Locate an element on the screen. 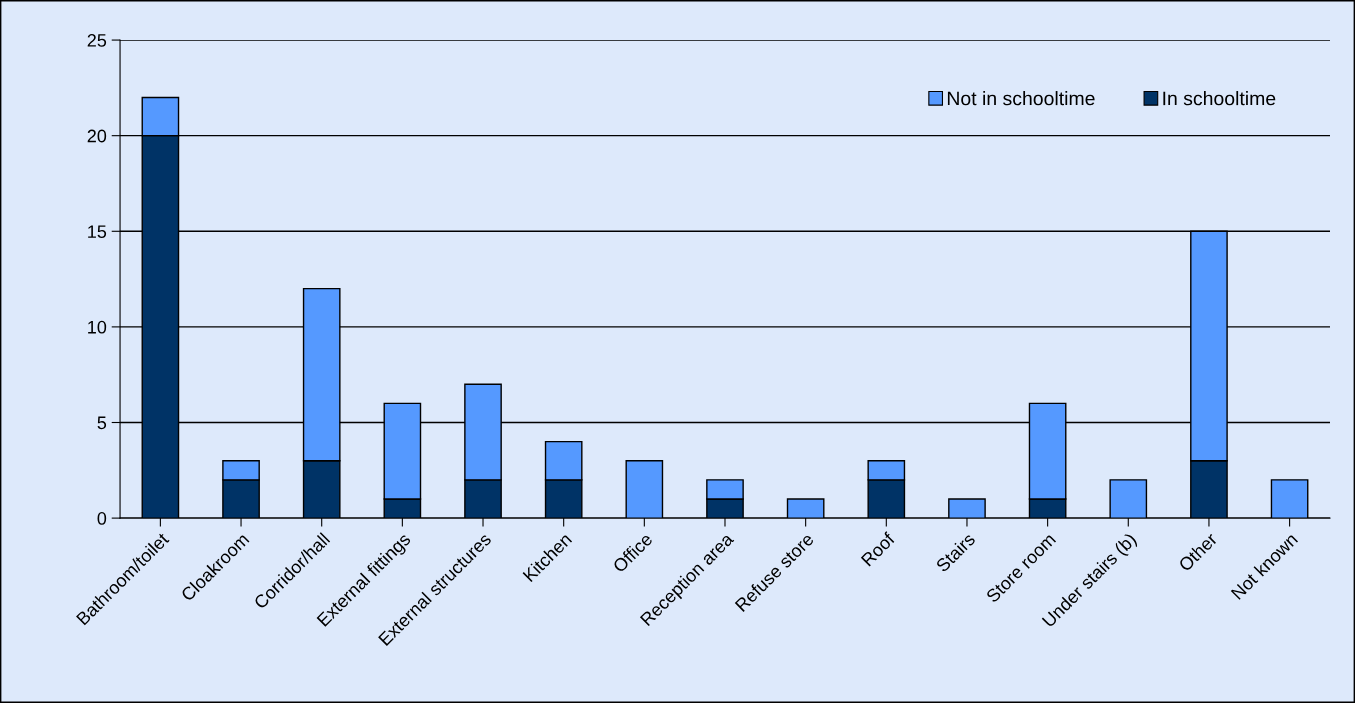 Image resolution: width=1355 pixels, height=703 pixels. y-tick-label: 25 is located at coordinates (97, 40).